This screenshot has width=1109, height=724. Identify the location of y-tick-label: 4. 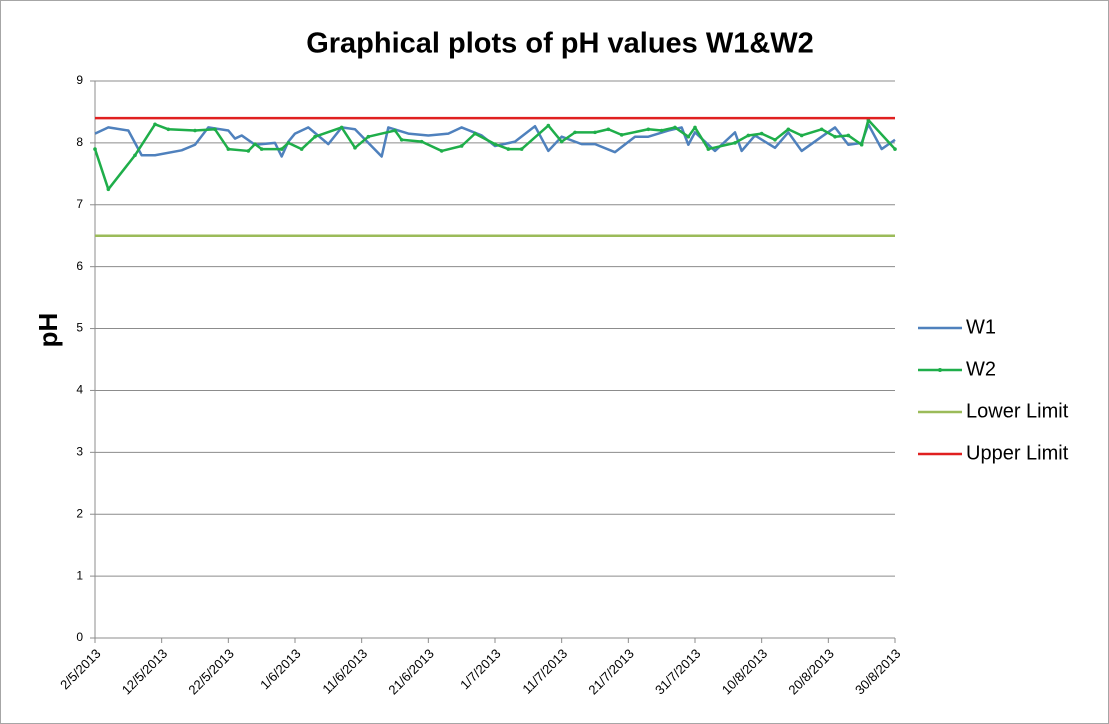
(79, 390).